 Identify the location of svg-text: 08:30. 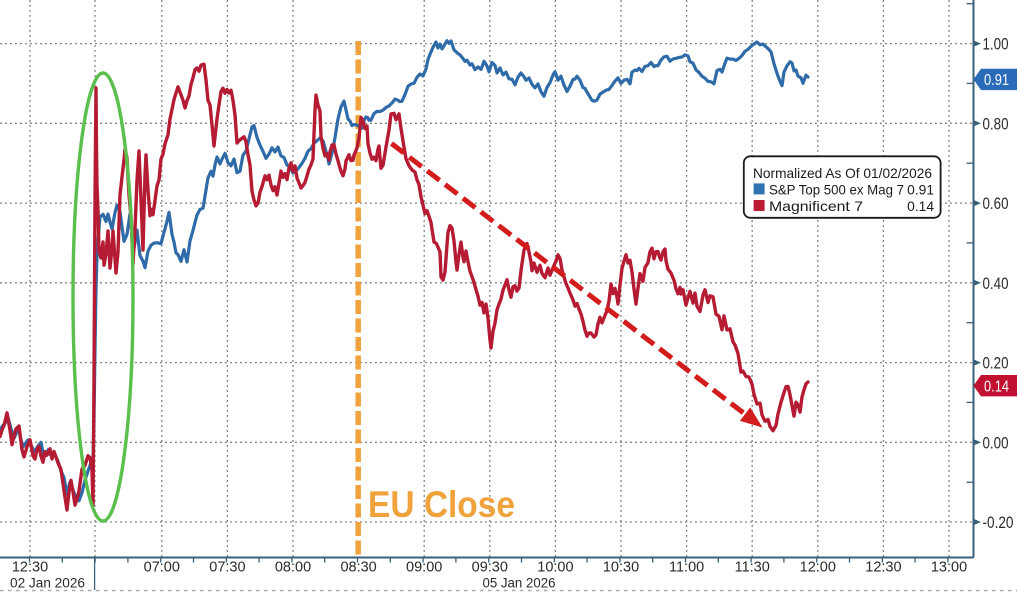
(358, 568).